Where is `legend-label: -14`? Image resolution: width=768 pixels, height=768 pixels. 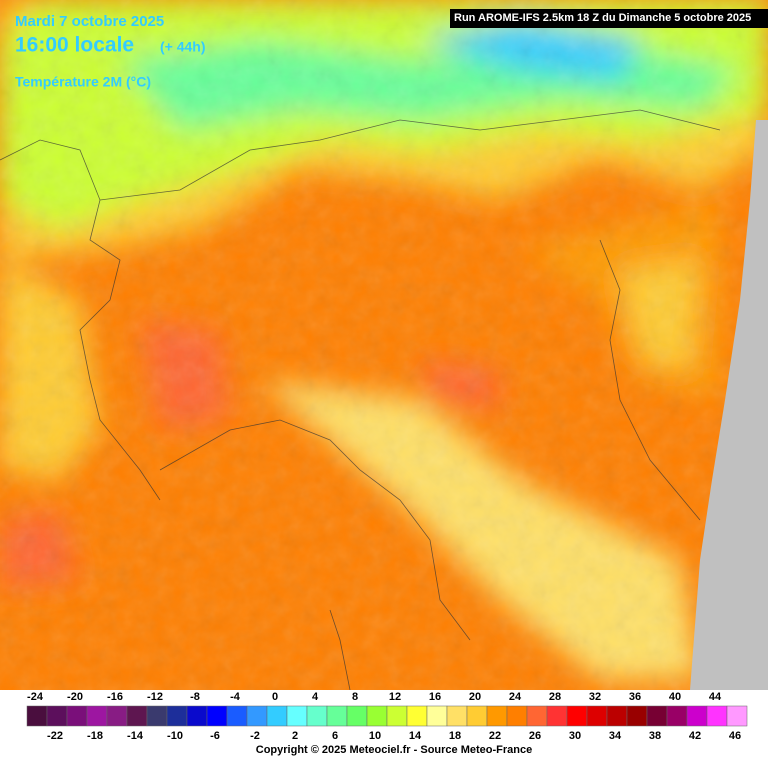
legend-label: -14 is located at coordinates (135, 736).